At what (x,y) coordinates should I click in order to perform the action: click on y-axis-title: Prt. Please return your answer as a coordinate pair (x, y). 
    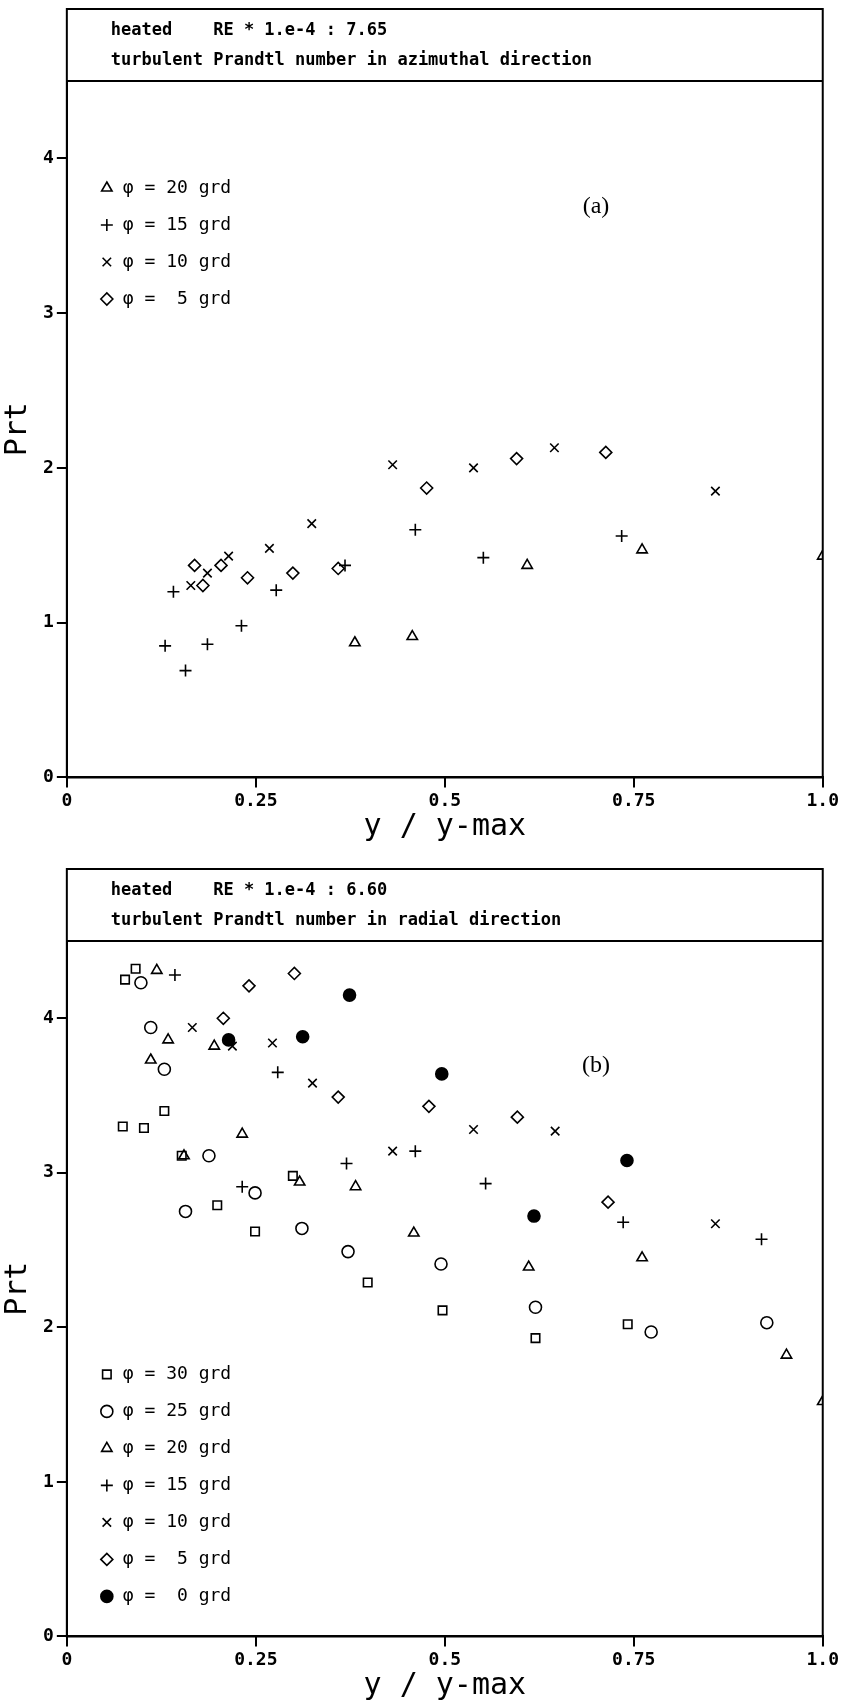
    Looking at the image, I should click on (16, 429).